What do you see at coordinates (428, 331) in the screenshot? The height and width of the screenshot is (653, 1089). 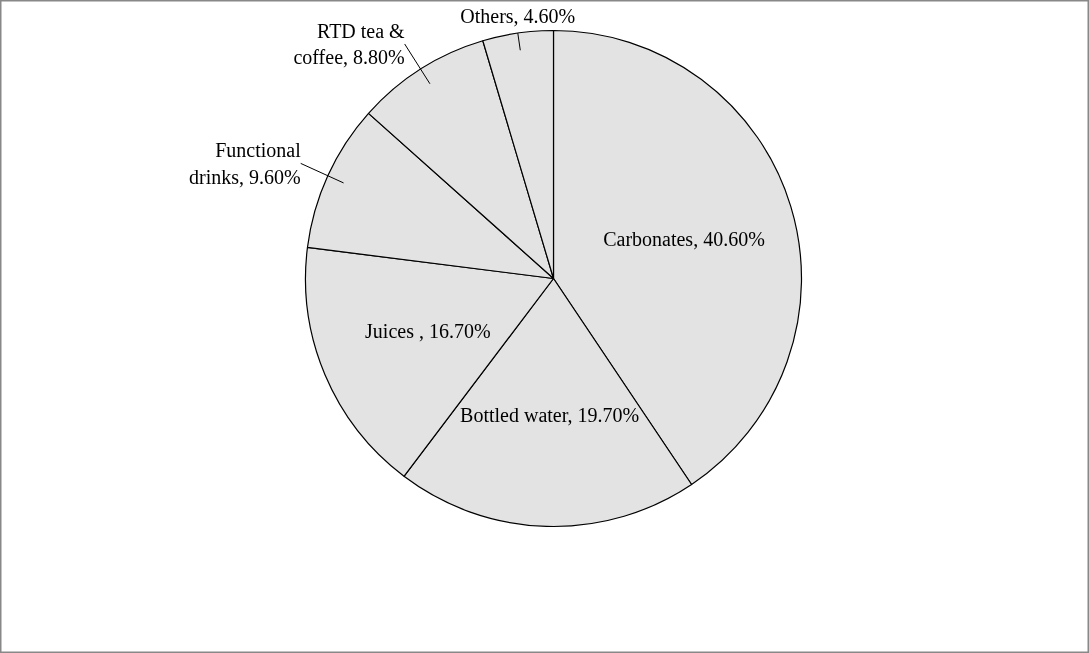 I see `slice-label: Juices , 16.70%` at bounding box center [428, 331].